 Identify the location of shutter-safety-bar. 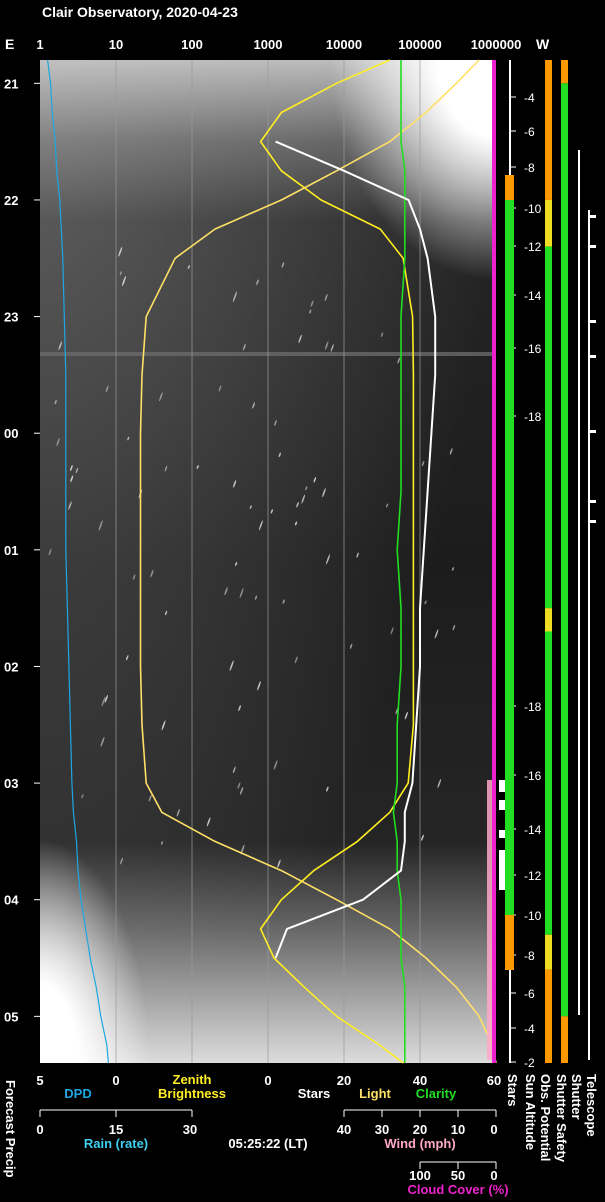
(564, 561).